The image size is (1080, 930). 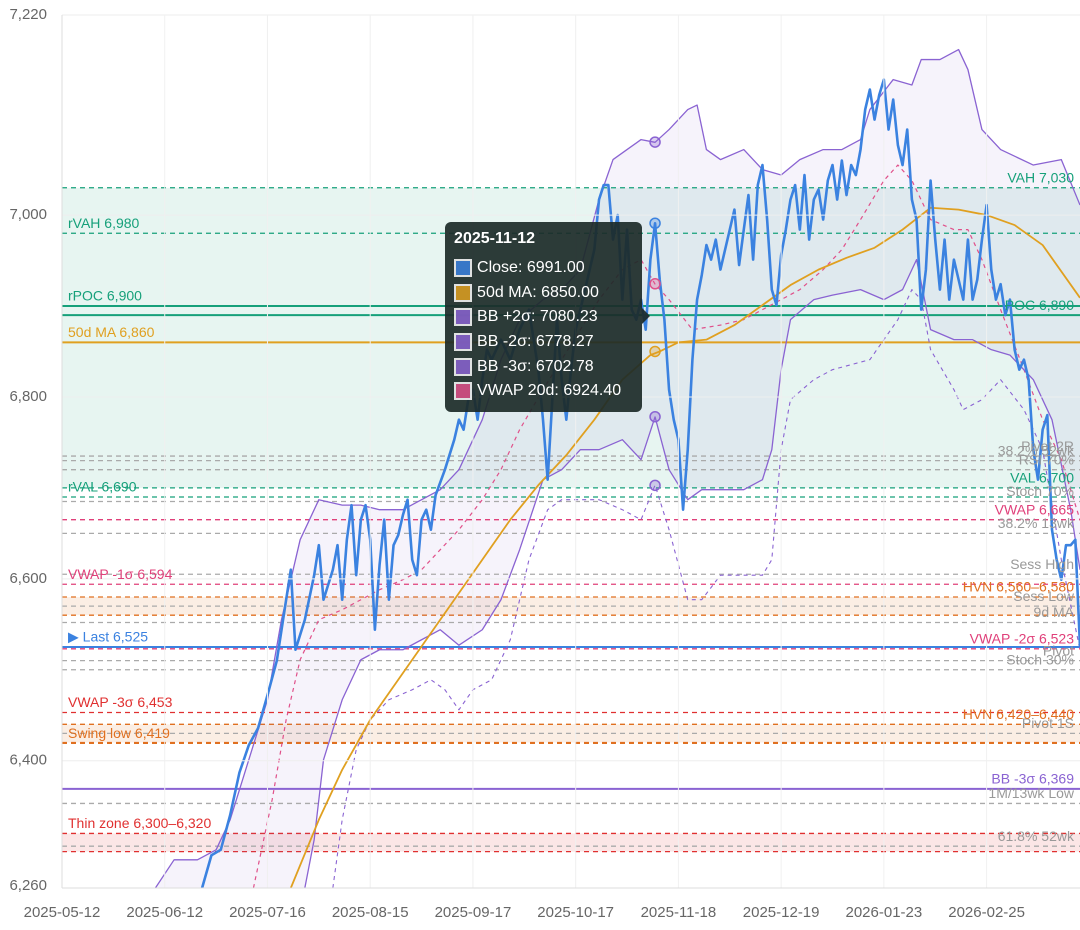 What do you see at coordinates (28, 396) in the screenshot?
I see `y-tick-label: 6,800` at bounding box center [28, 396].